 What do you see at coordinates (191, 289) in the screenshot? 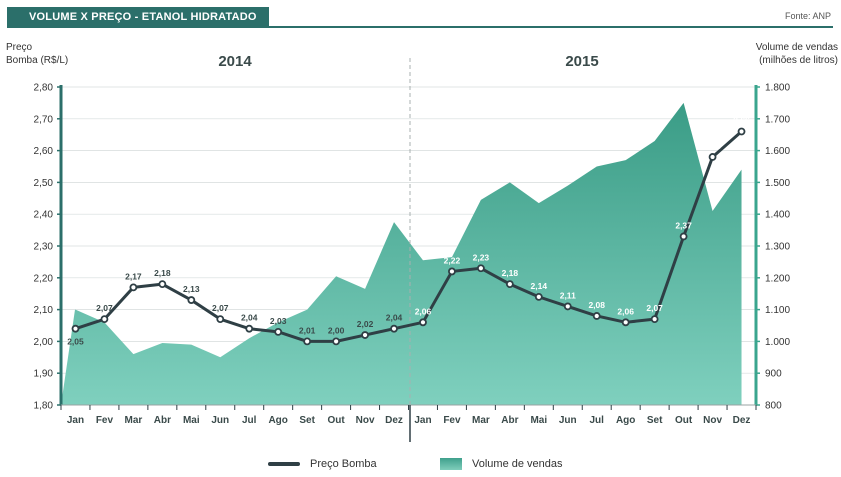
I see `price-data-label: 2,13` at bounding box center [191, 289].